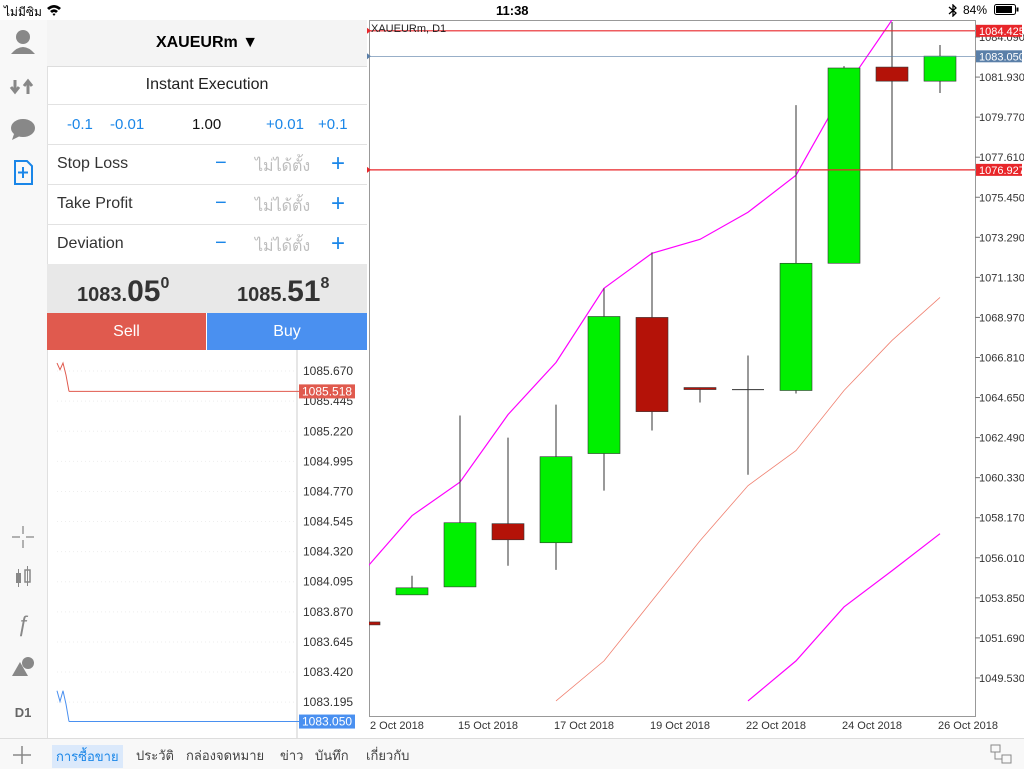  Describe the element at coordinates (87, 756) in the screenshot. I see `tab: การซื้อขาย` at that location.